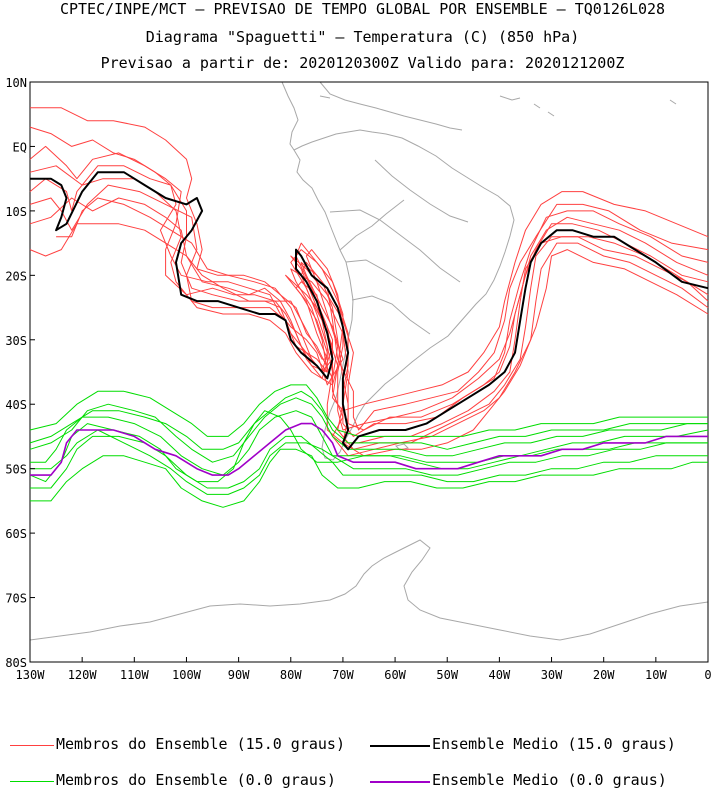 Image resolution: width=725 pixels, height=792 pixels. Describe the element at coordinates (447, 675) in the screenshot. I see `x-tick-label: 50W` at that location.